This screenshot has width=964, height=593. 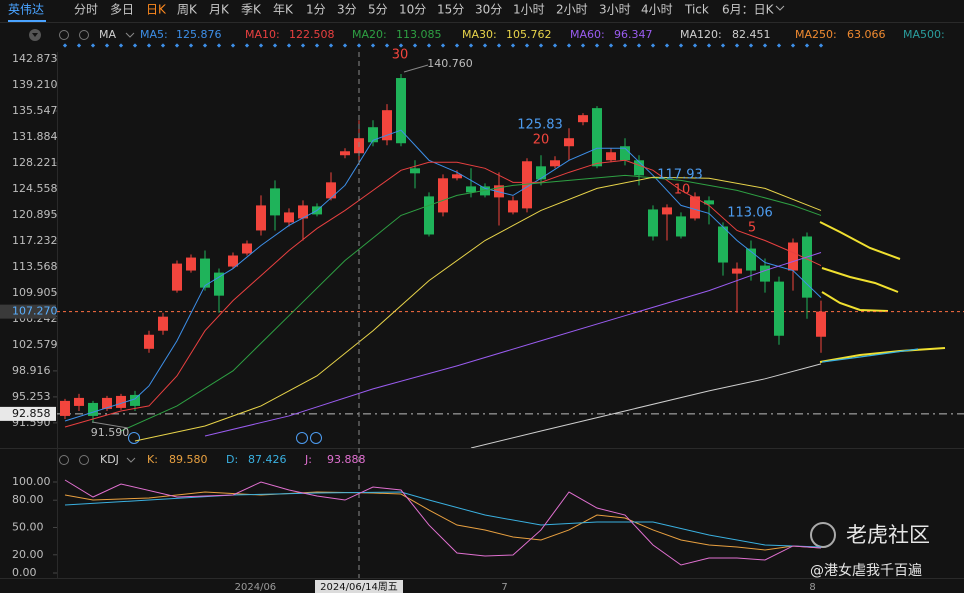 I want to click on y-tick-label: 95.253, so click(x=31, y=396).